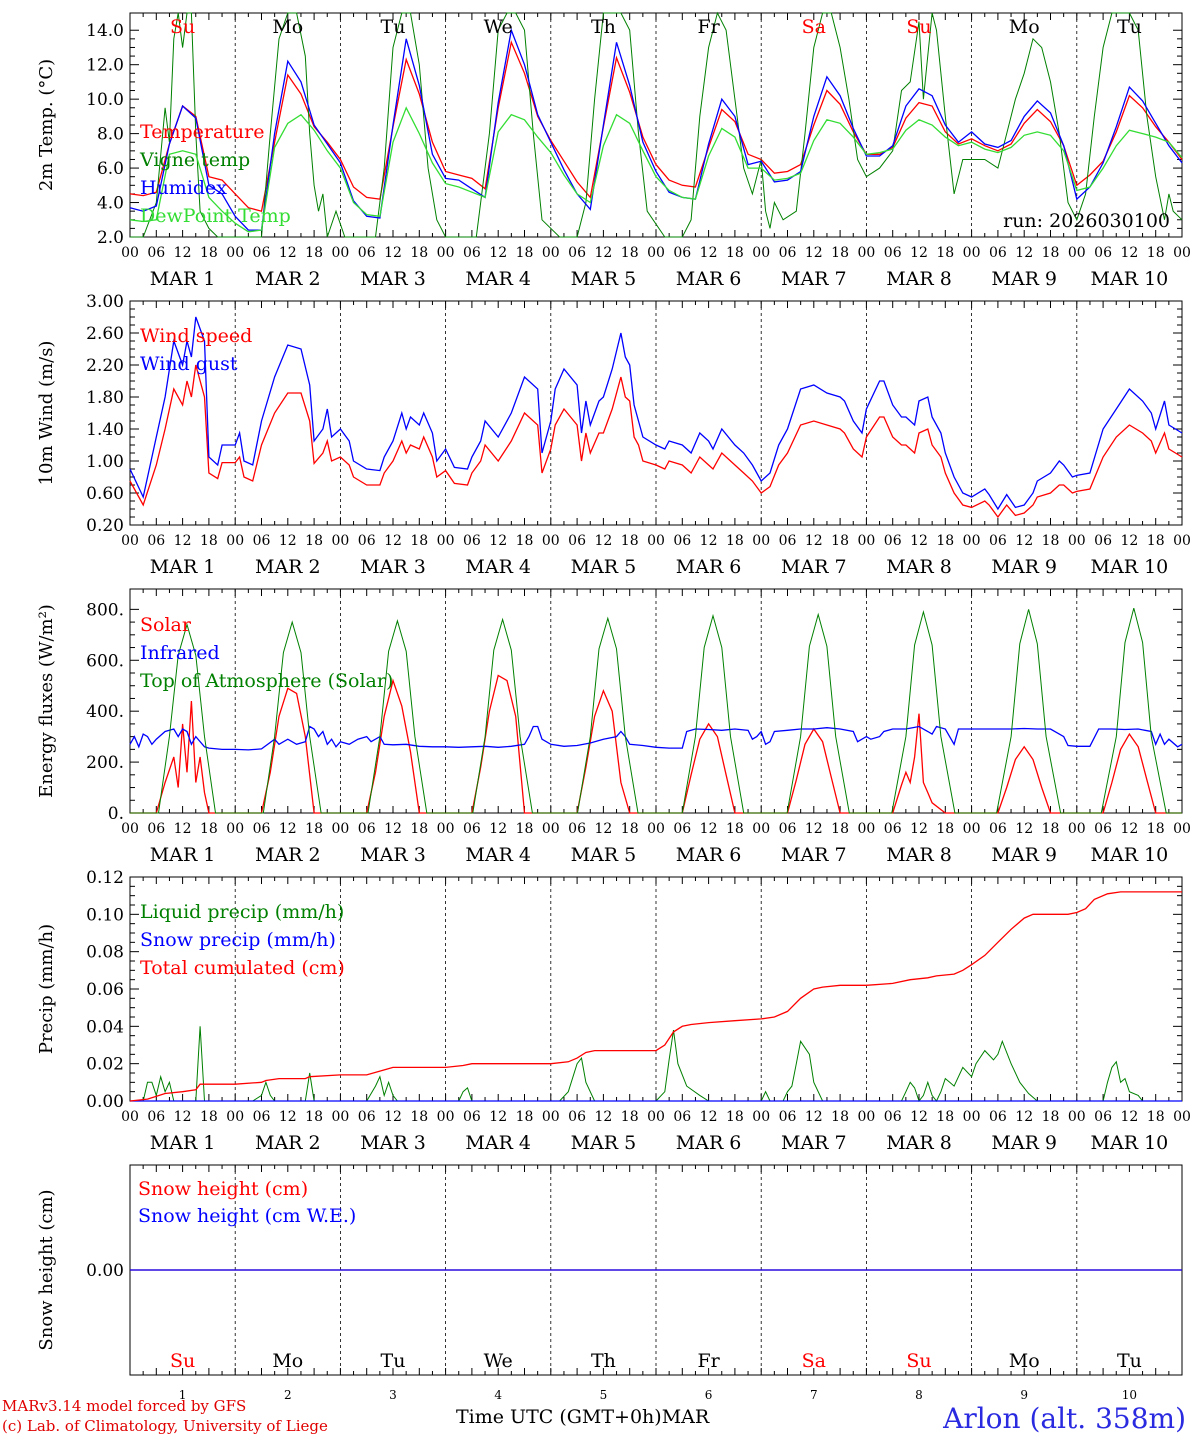  Describe the element at coordinates (814, 1395) in the screenshot. I see `day-number-label: 7` at that location.